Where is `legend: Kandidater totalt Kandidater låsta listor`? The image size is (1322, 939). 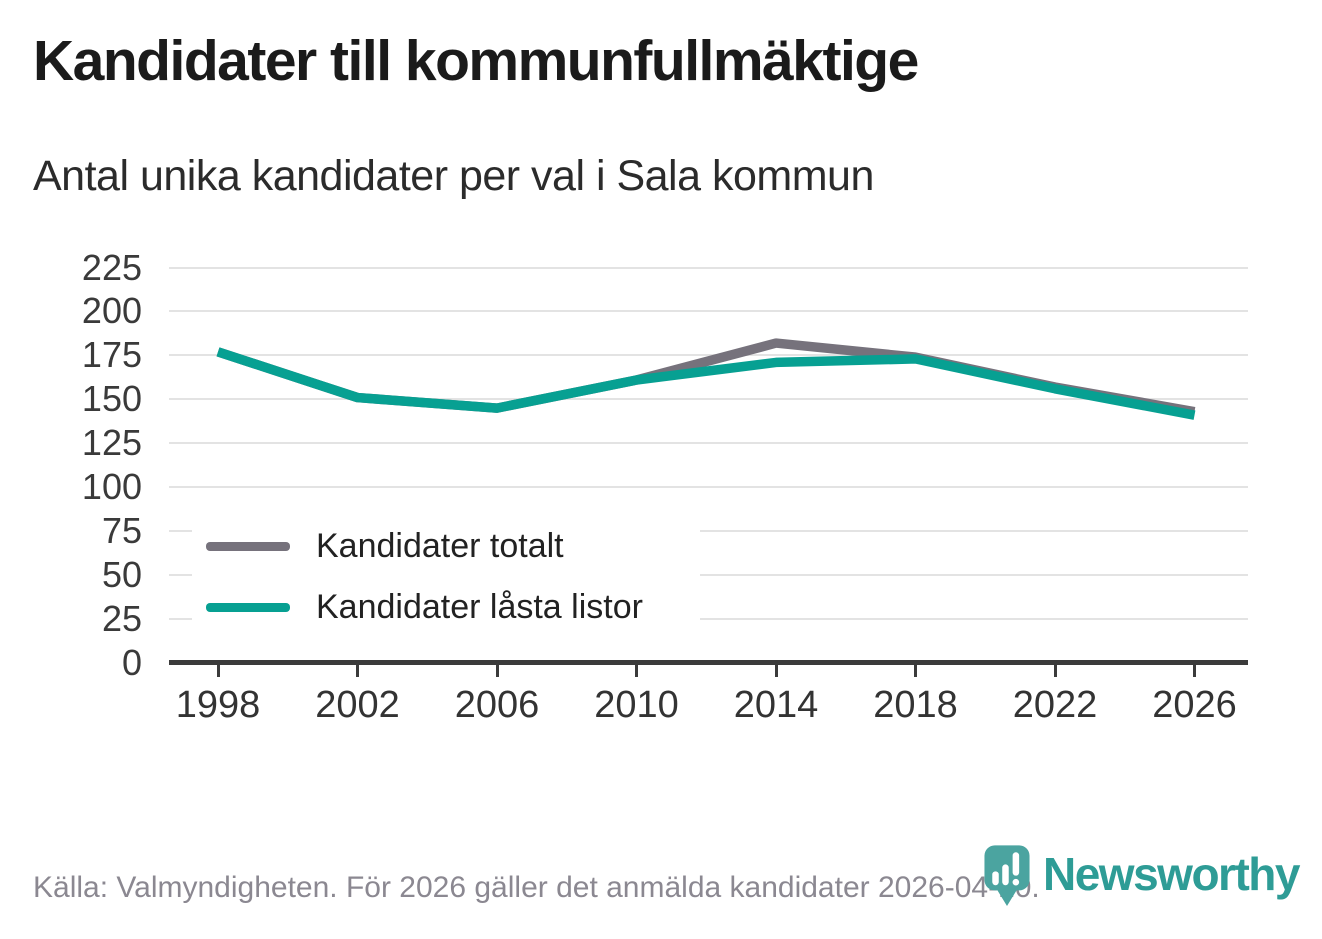 legend: Kandidater totalt Kandidater låsta listor is located at coordinates (446, 577).